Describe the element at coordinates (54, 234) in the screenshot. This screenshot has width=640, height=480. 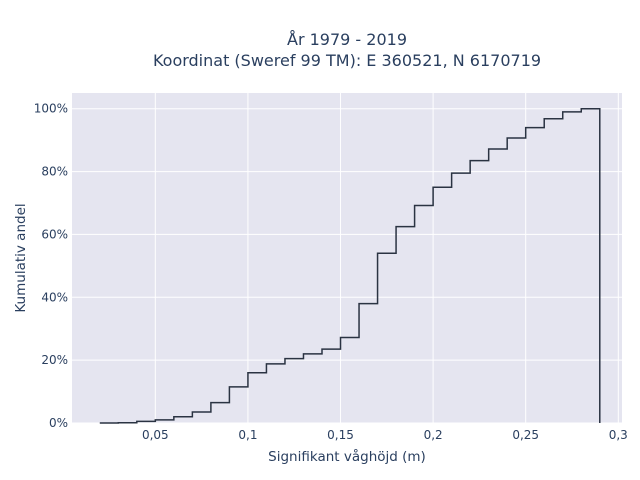
I see `y-tick-label: 60%` at that location.